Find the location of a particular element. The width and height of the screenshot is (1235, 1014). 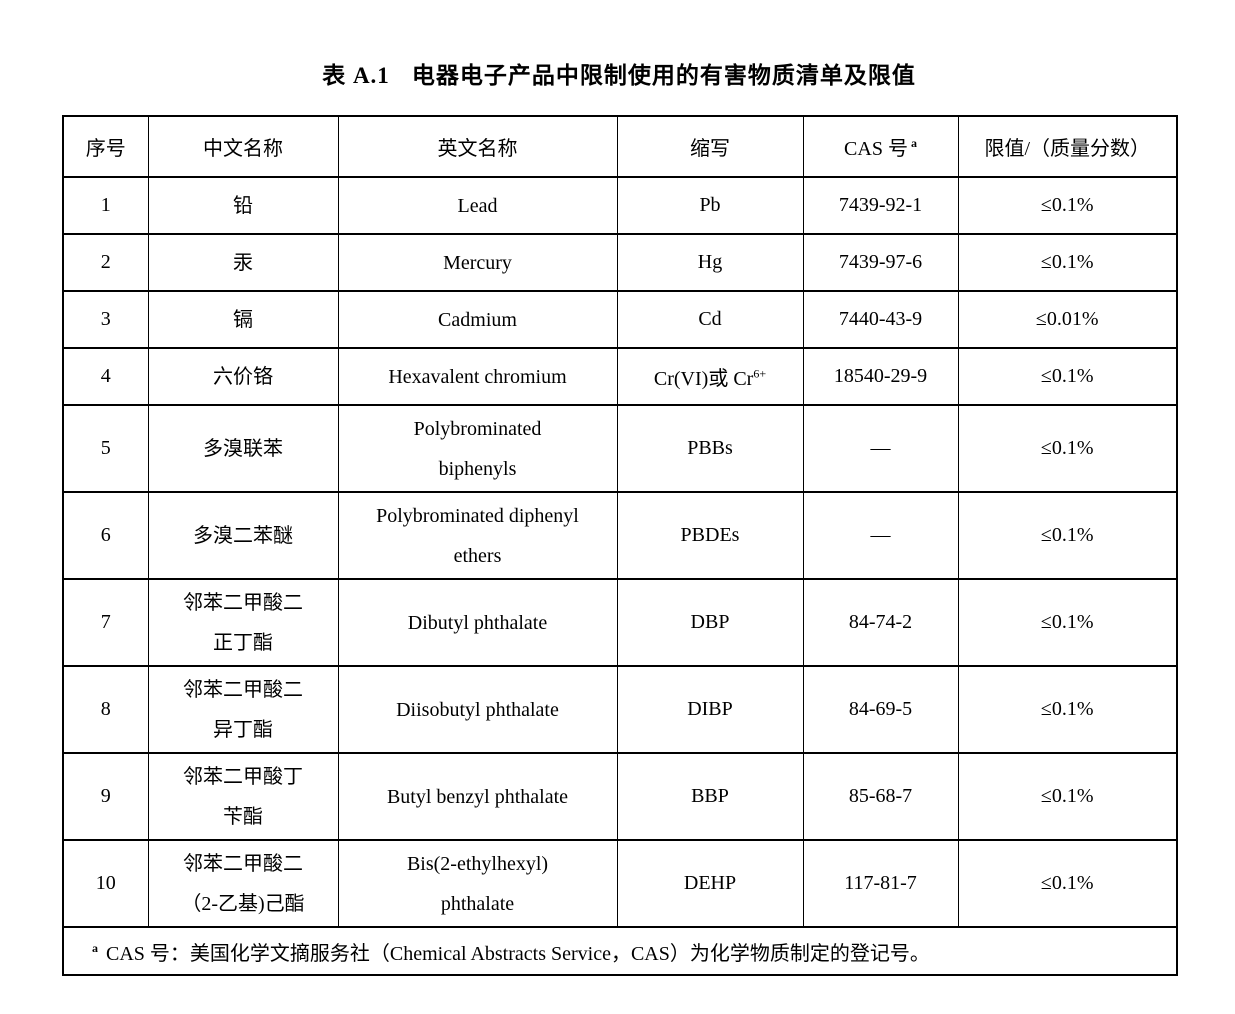

cell-abbreviation: Hg is located at coordinates (710, 262).